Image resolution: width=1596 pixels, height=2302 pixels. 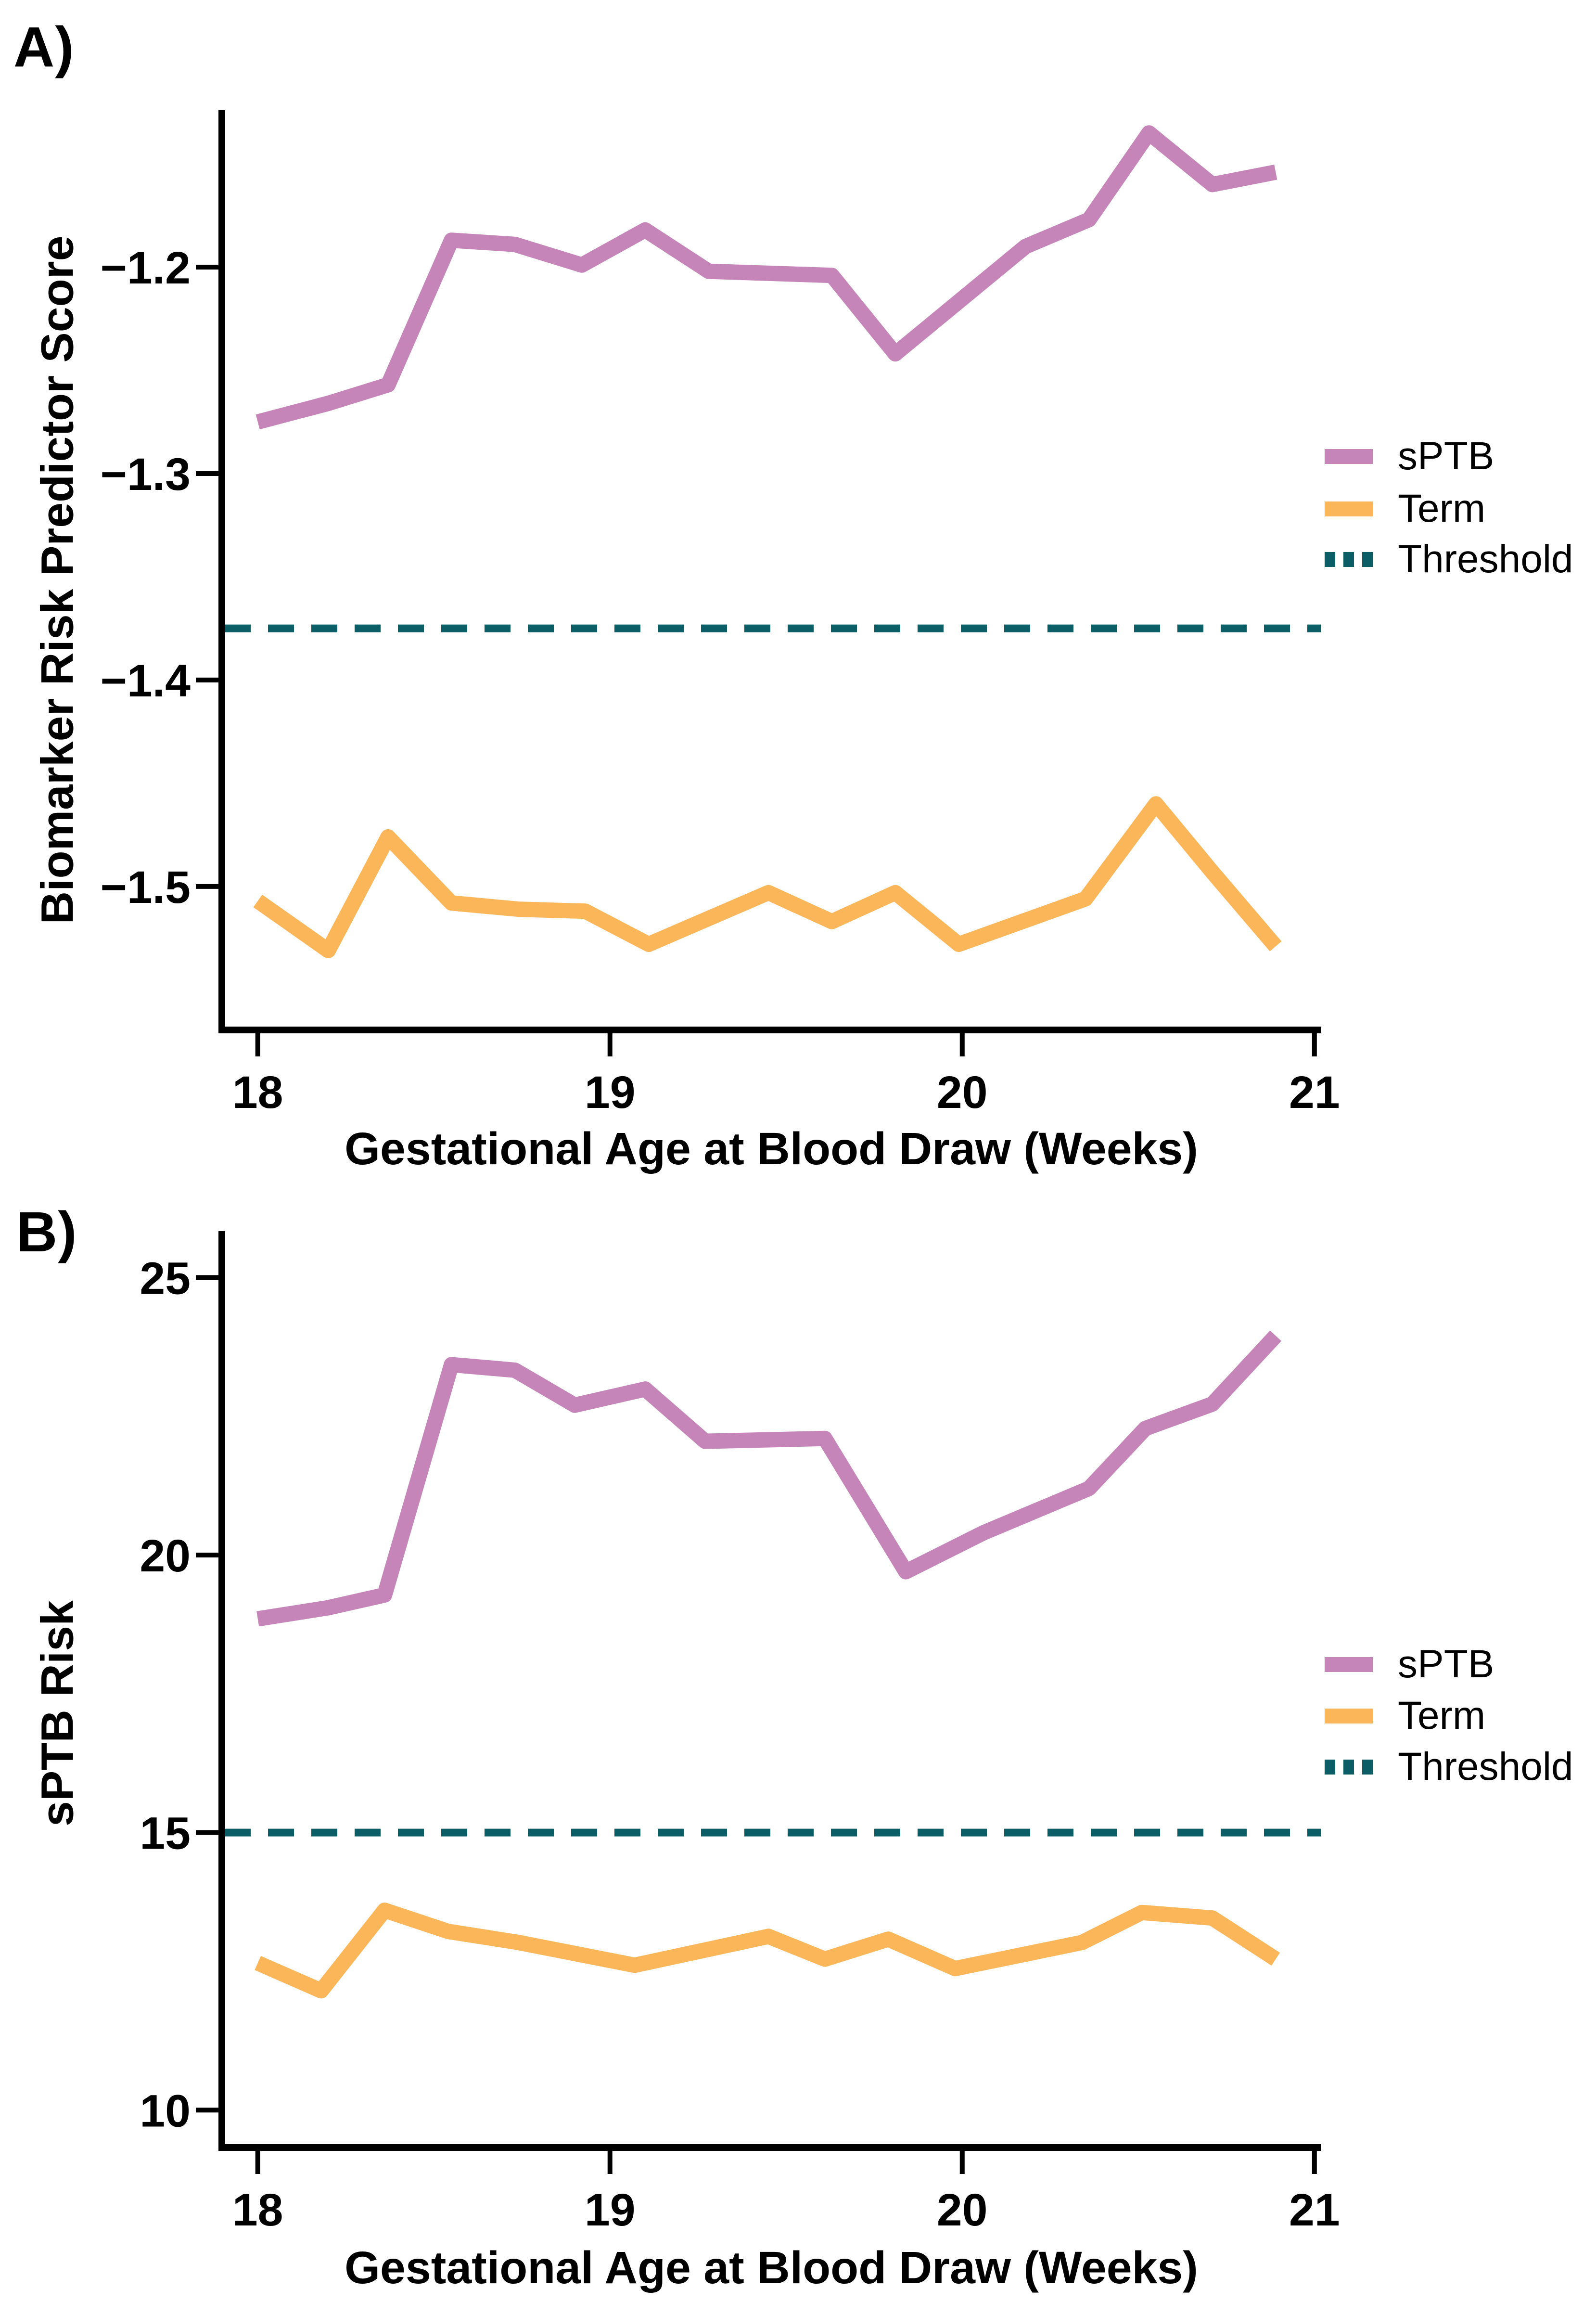 What do you see at coordinates (771, 2267) in the screenshot?
I see `panel-b-x-axis-label: Gestational Age at Blood Draw (Weeks)` at bounding box center [771, 2267].